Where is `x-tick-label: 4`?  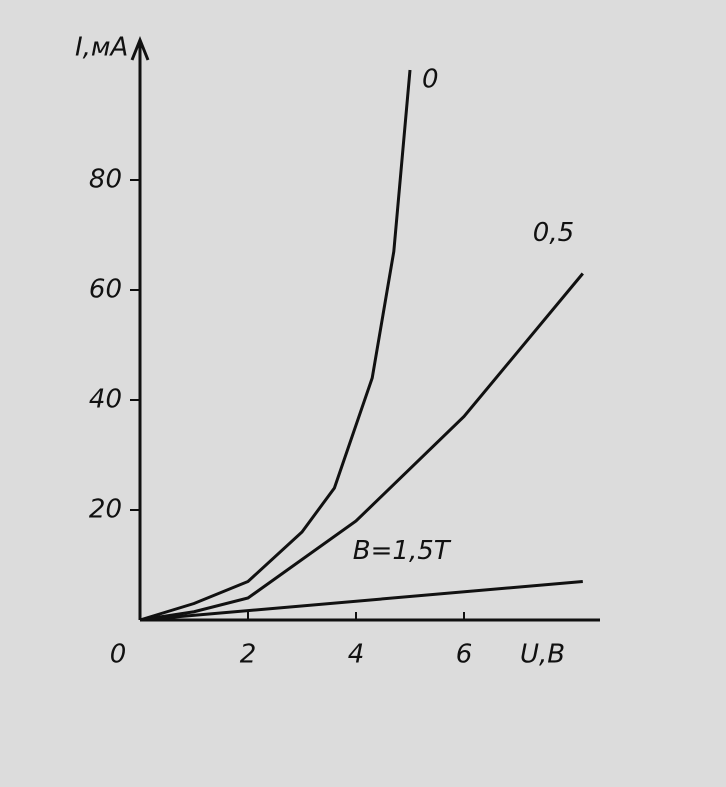 x-tick-label: 4 is located at coordinates (356, 655).